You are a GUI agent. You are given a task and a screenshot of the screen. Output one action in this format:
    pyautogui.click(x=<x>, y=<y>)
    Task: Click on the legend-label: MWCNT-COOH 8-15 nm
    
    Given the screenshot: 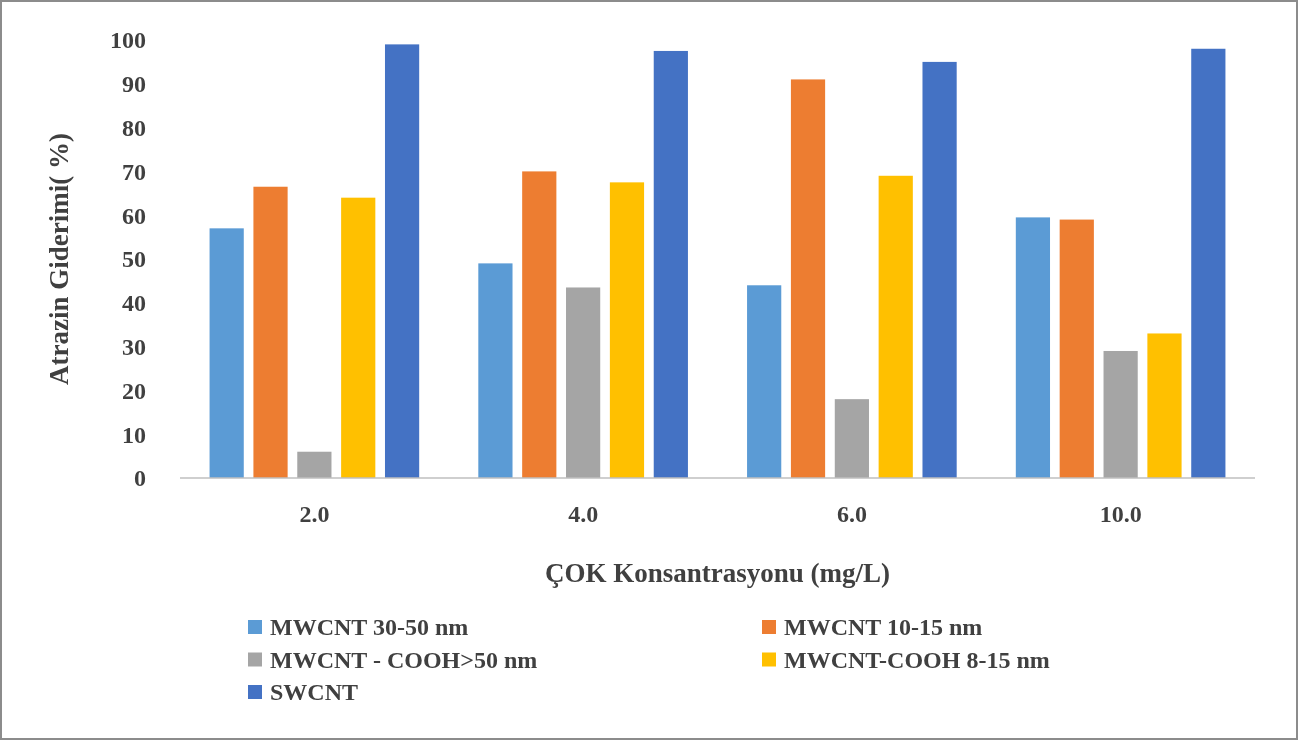 What is the action you would take?
    pyautogui.click(x=917, y=659)
    